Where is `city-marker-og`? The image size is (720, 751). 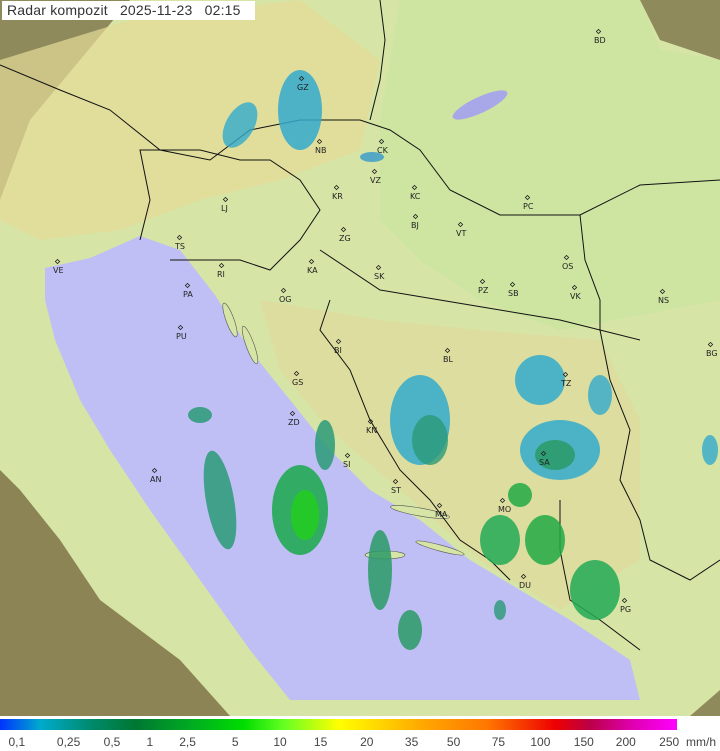
city-marker-og is located at coordinates (283, 290).